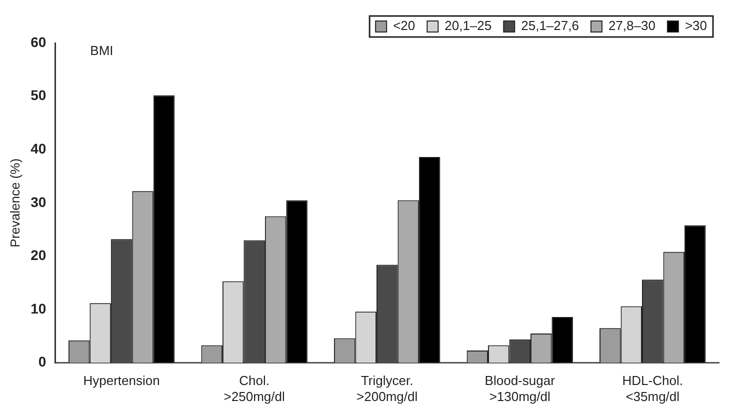 This screenshot has height=412, width=729. I want to click on x-tick-label: HDL-Chol. <35mg/dl, so click(652, 388).